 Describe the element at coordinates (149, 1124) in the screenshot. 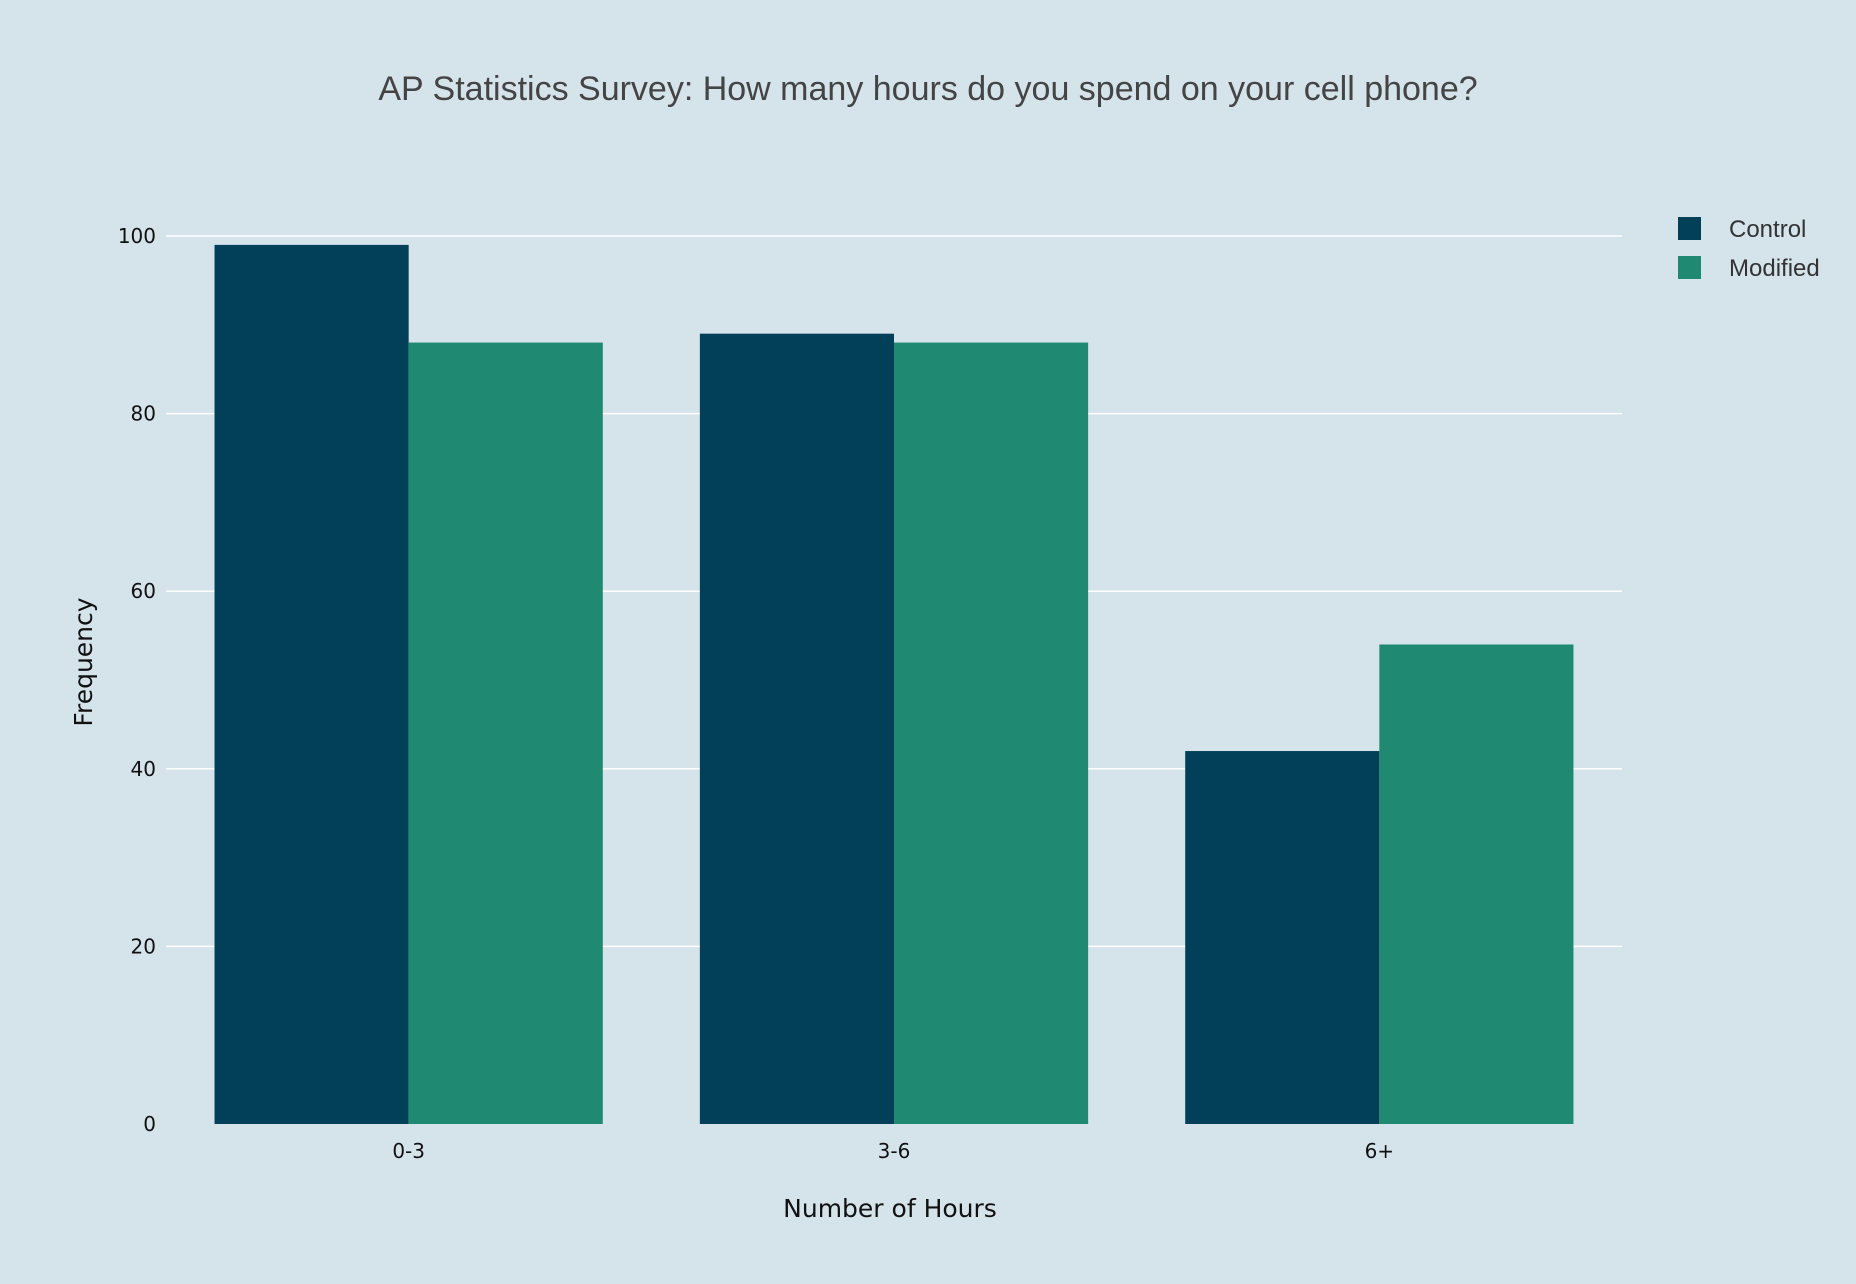

I see `y-tick-label: 0` at that location.